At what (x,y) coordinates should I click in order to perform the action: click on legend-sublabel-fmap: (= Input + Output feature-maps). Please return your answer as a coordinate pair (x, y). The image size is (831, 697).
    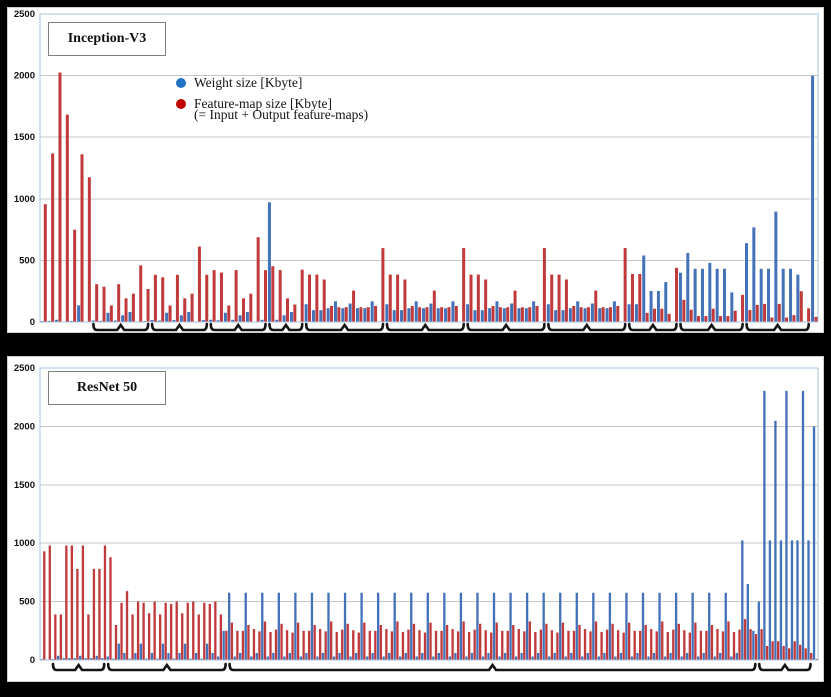
    Looking at the image, I should click on (281, 114).